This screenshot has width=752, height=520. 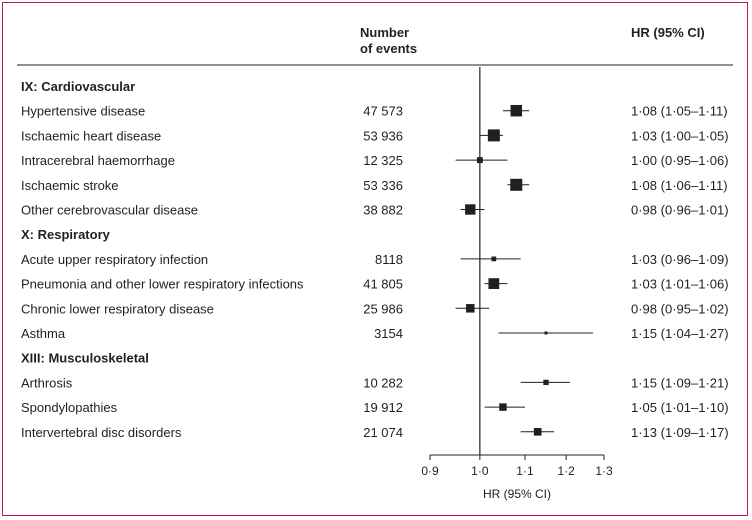 What do you see at coordinates (680, 308) in the screenshot?
I see `row-hr-ci: 0·98 (0·95–1·02)` at bounding box center [680, 308].